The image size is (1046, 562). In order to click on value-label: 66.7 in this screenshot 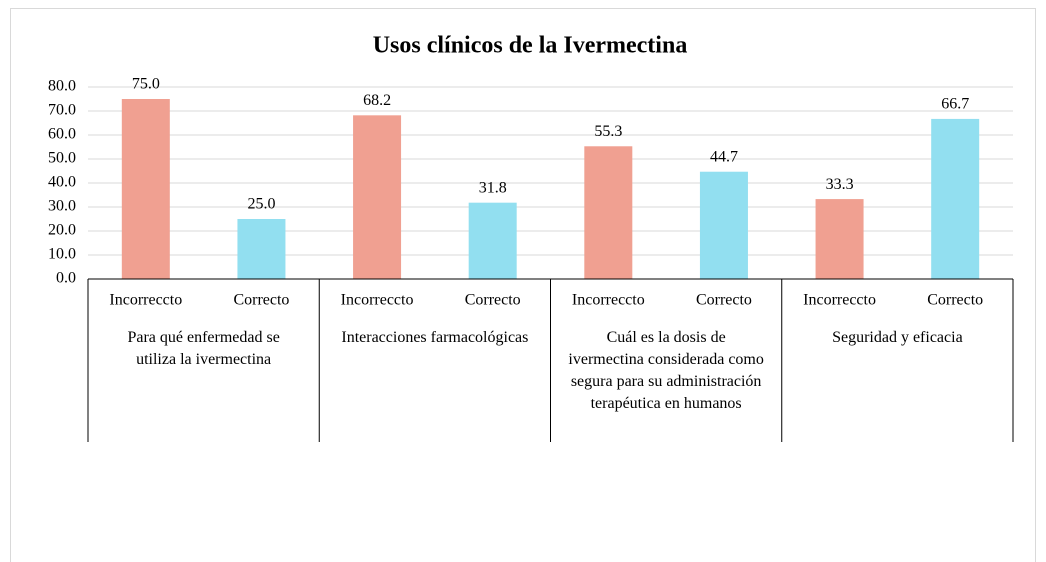, I will do `click(955, 104)`.